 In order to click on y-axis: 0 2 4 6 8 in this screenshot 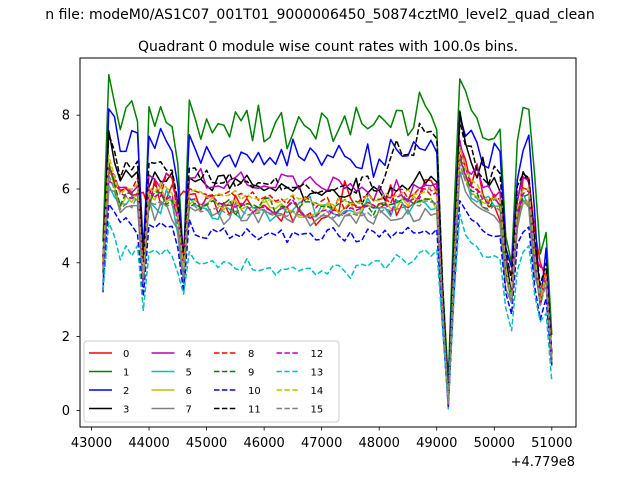, I will do `click(71, 264)`.